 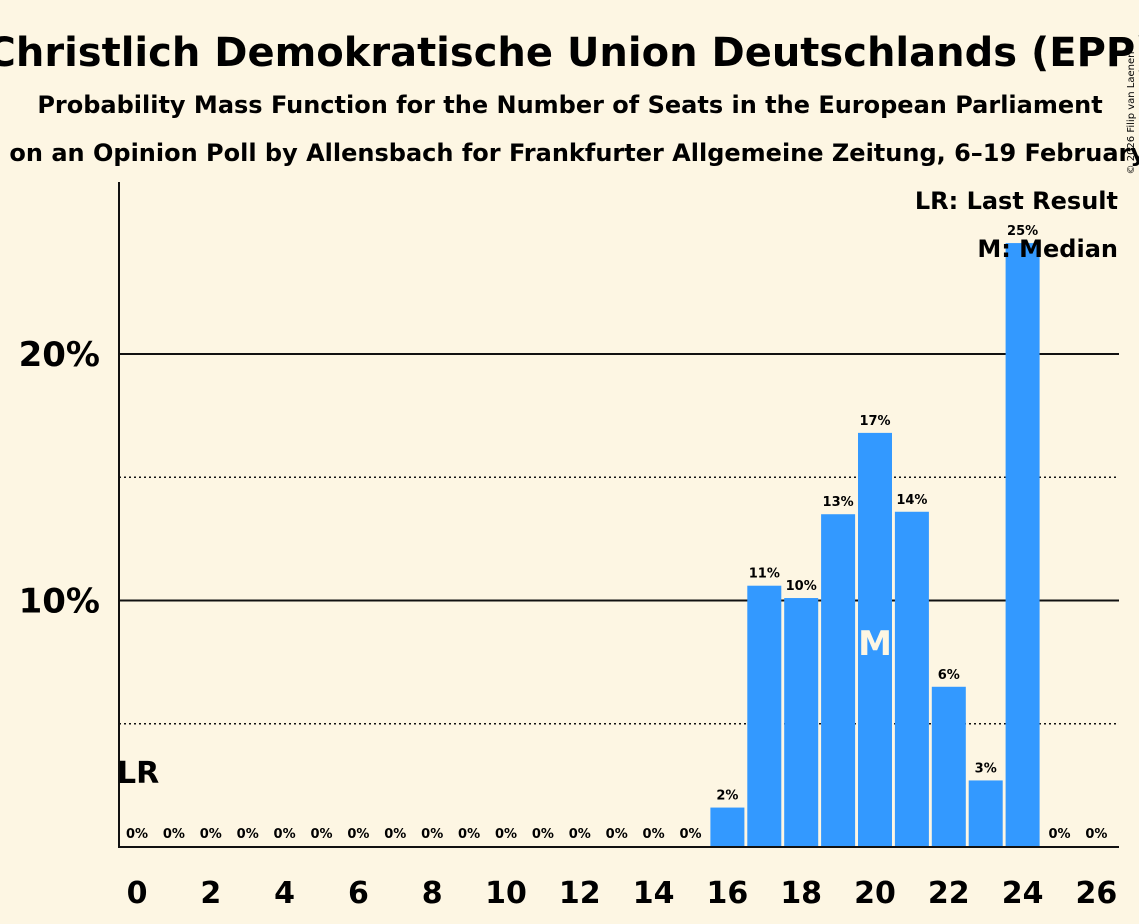 What do you see at coordinates (874, 421) in the screenshot?
I see `bar-label-seat-20: 17%` at bounding box center [874, 421].